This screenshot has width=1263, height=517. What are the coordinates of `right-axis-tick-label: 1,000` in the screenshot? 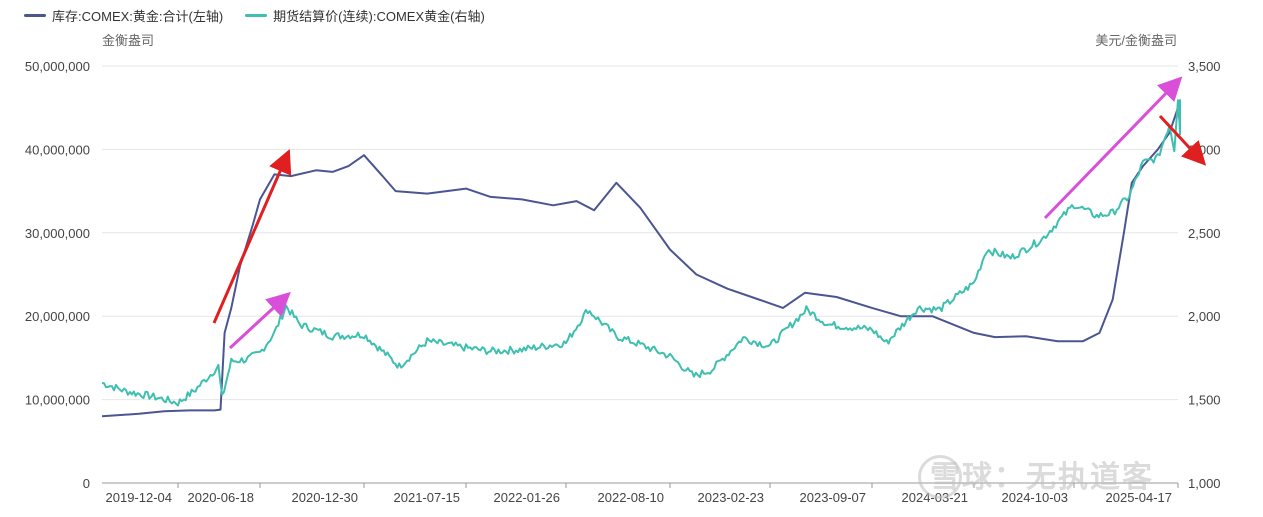 It's located at (1204, 483).